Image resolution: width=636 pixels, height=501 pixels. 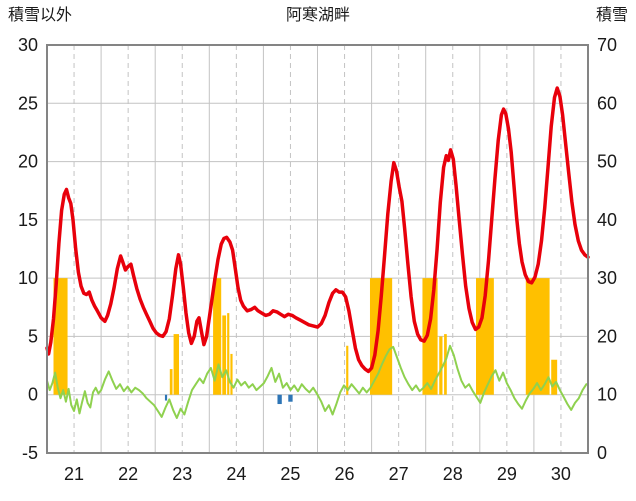 What do you see at coordinates (607, 103) in the screenshot?
I see `right-tick-label: 60` at bounding box center [607, 103].